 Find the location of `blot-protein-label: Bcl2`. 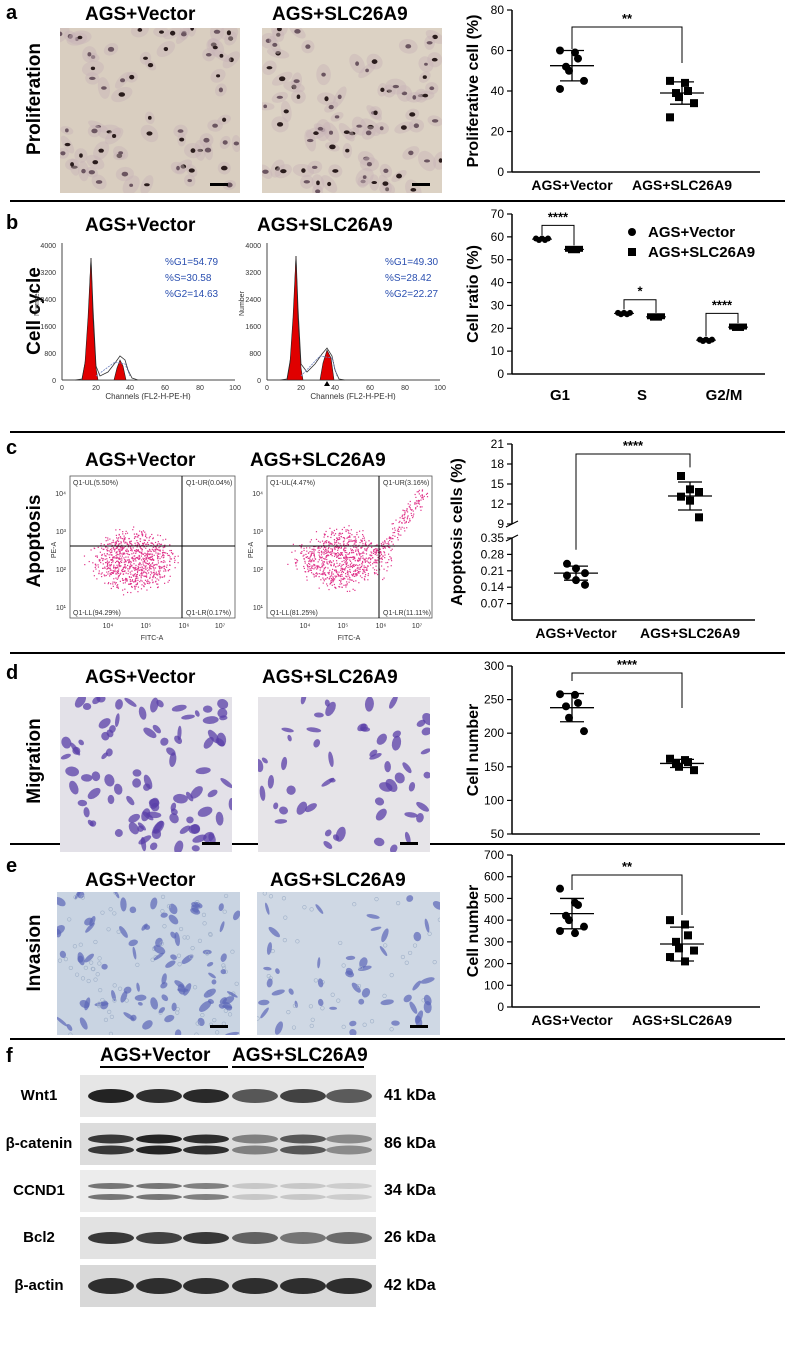

blot-protein-label: Bcl2 is located at coordinates (39, 1237).